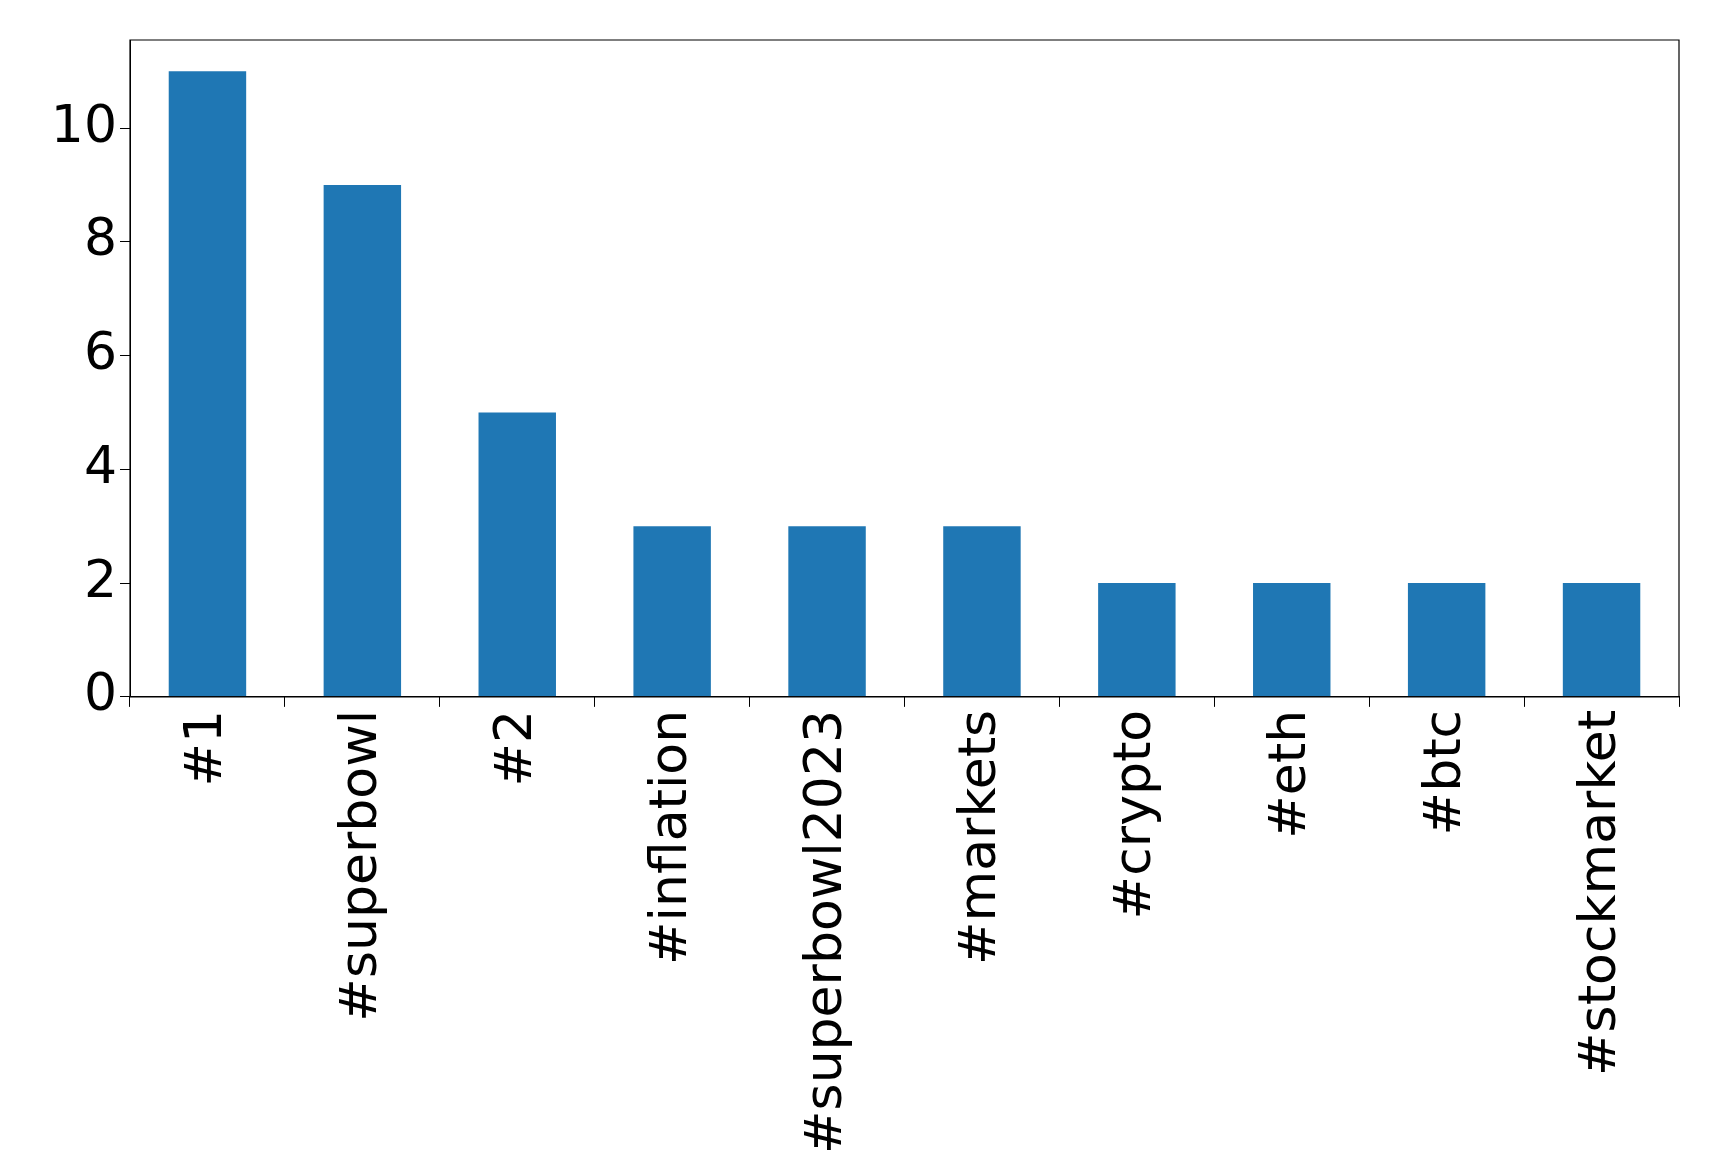 The image size is (1719, 1162). I want to click on x-tick-label: #1, so click(202, 748).